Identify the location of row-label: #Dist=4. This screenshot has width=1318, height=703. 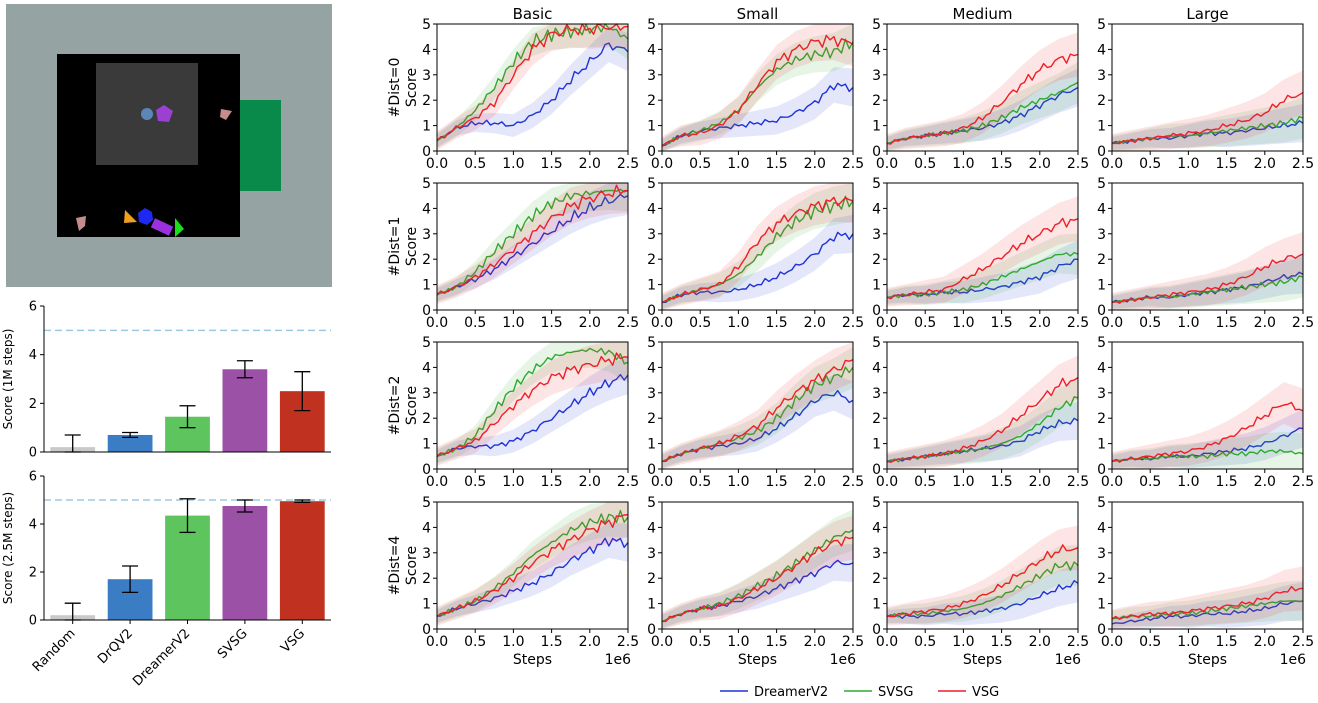
(395, 566).